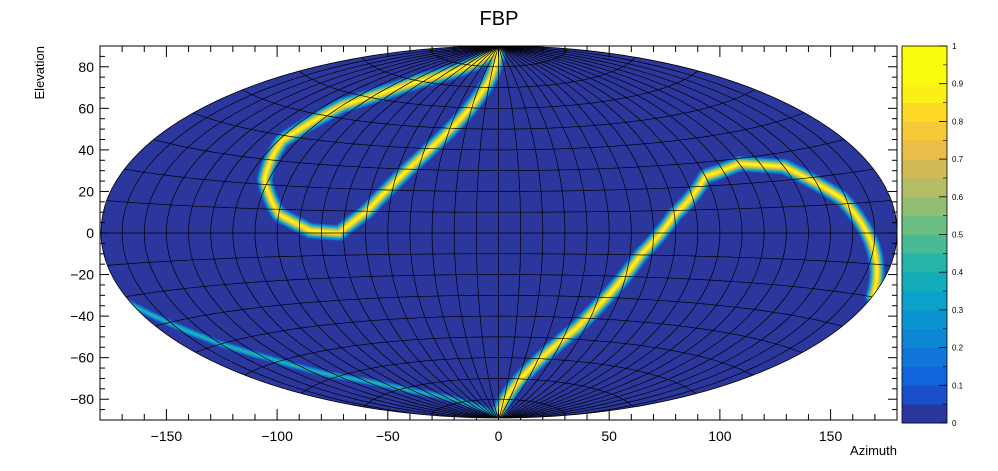 This screenshot has height=471, width=998. Describe the element at coordinates (609, 436) in the screenshot. I see `x-tick-label: 50` at that location.